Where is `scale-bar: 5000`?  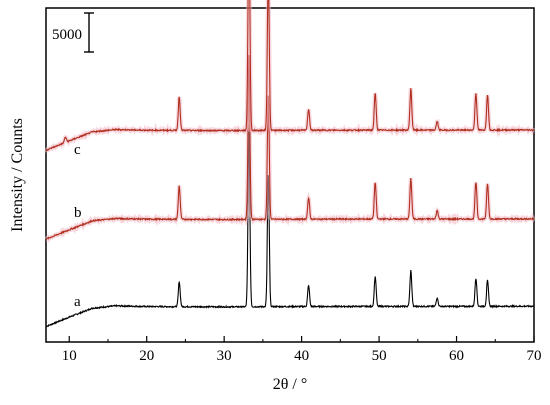
scale-bar: 5000 is located at coordinates (73, 32).